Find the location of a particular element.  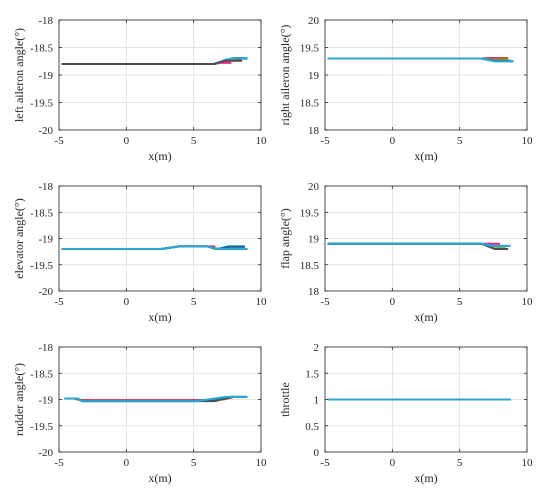

y-axis-label: right aileron angle(°) is located at coordinates (285, 75).